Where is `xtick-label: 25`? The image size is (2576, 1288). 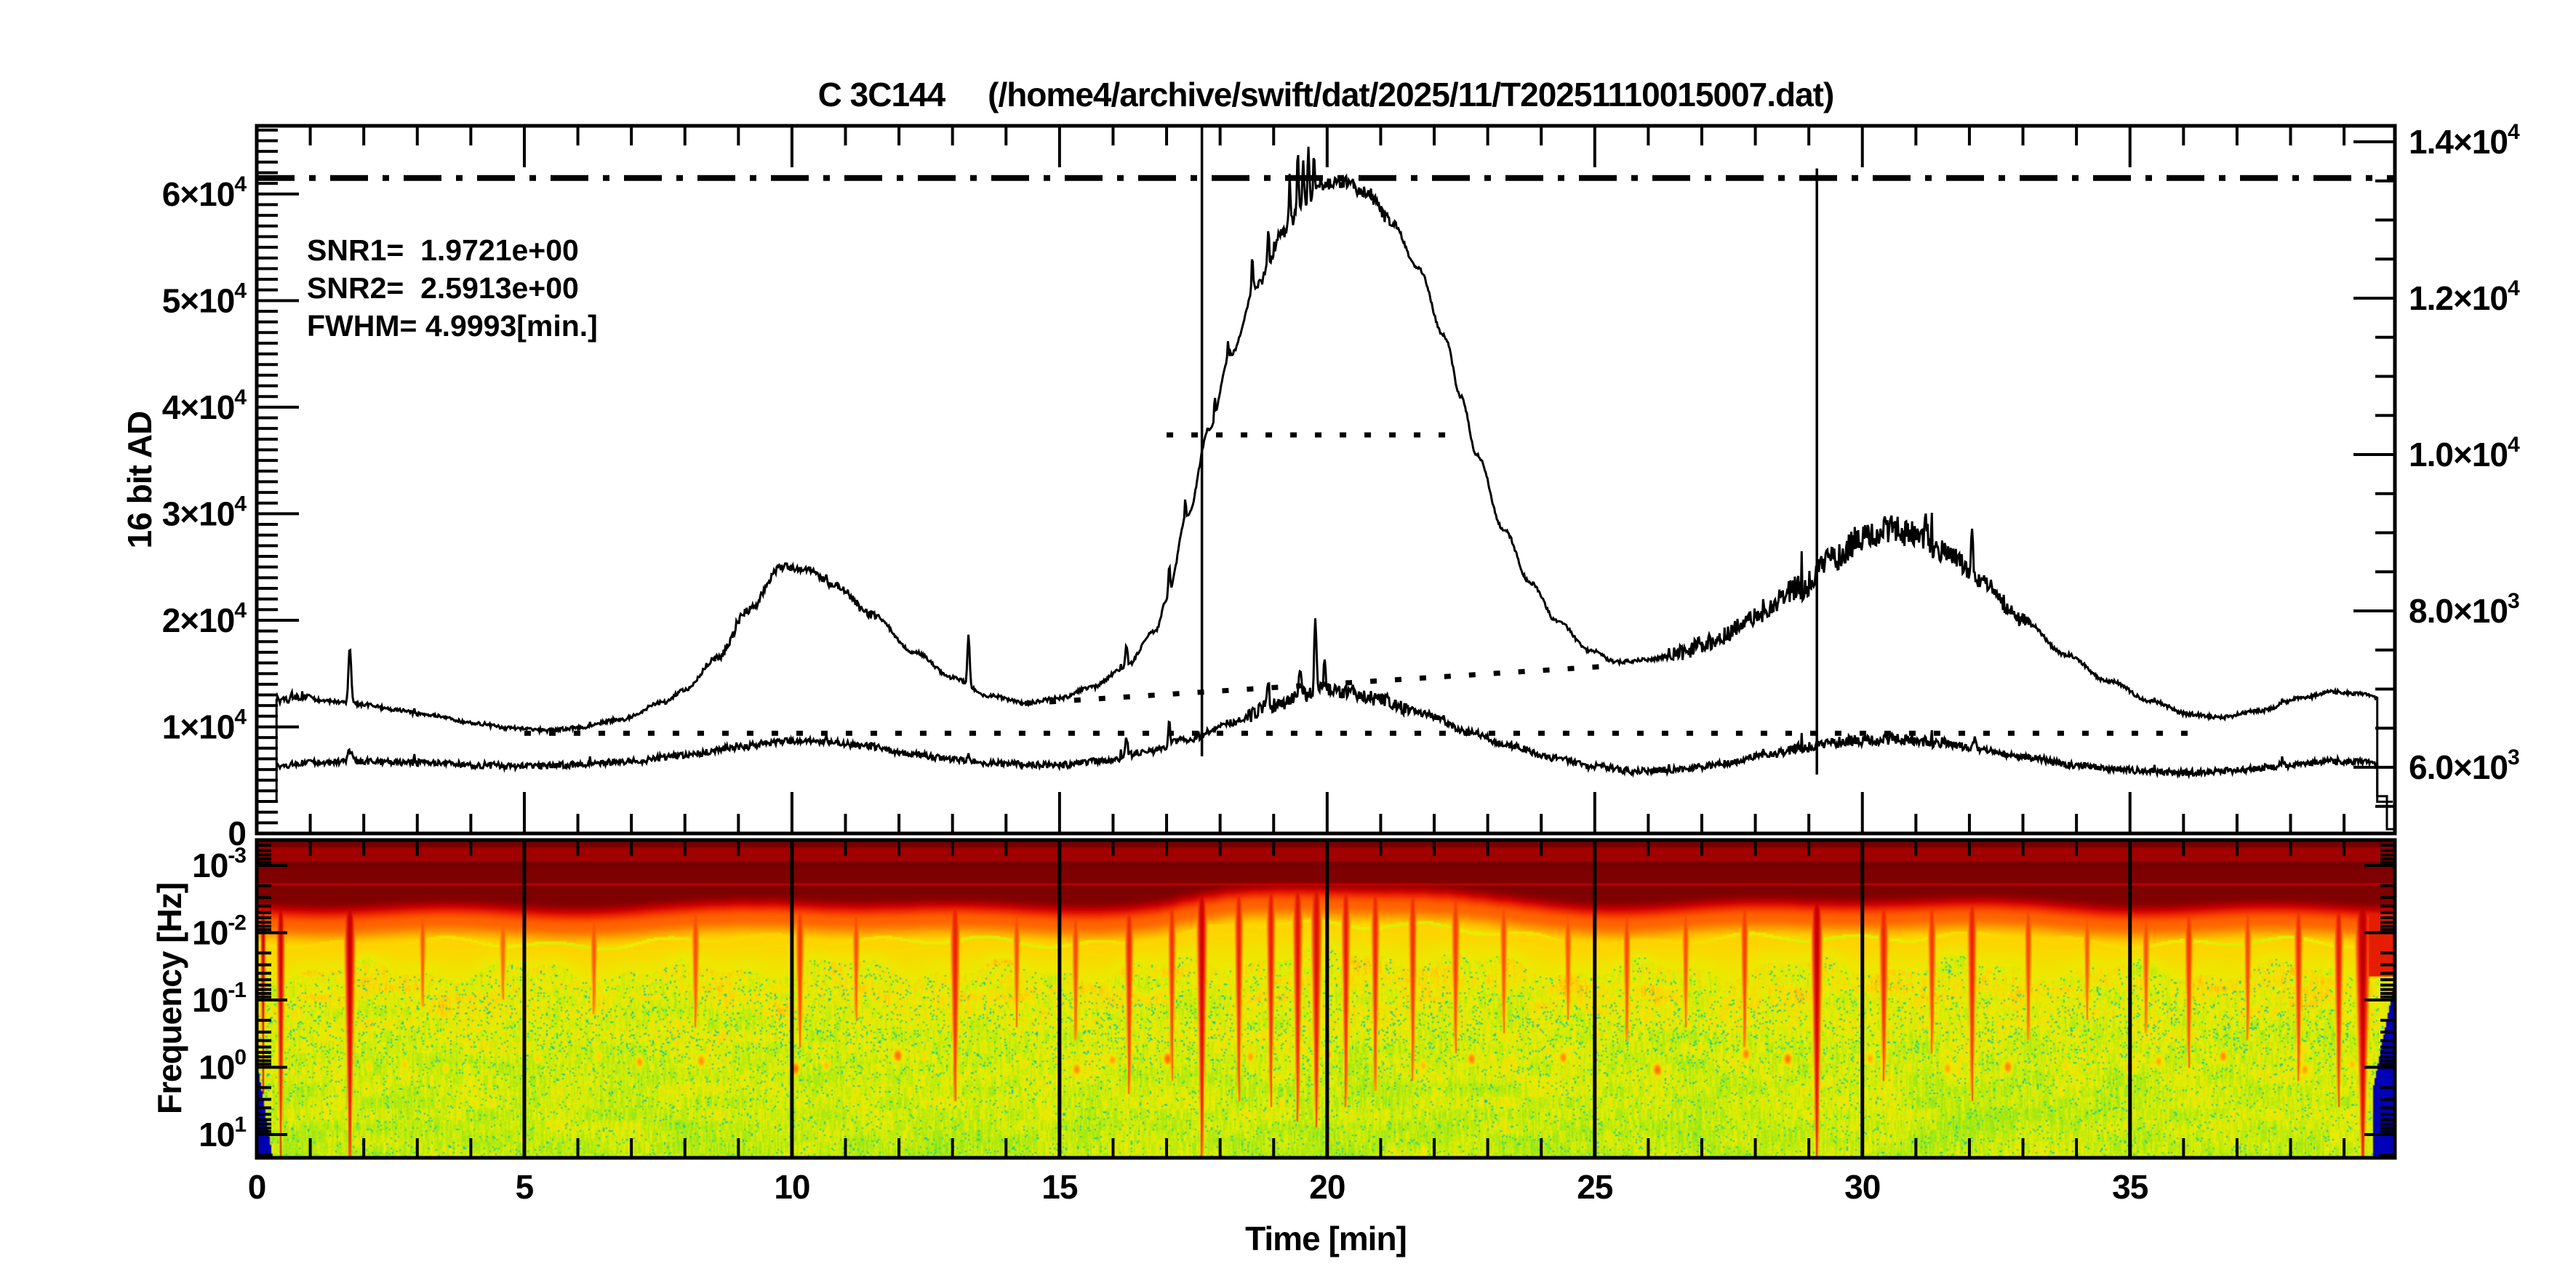
xtick-label: 25 is located at coordinates (1595, 1187).